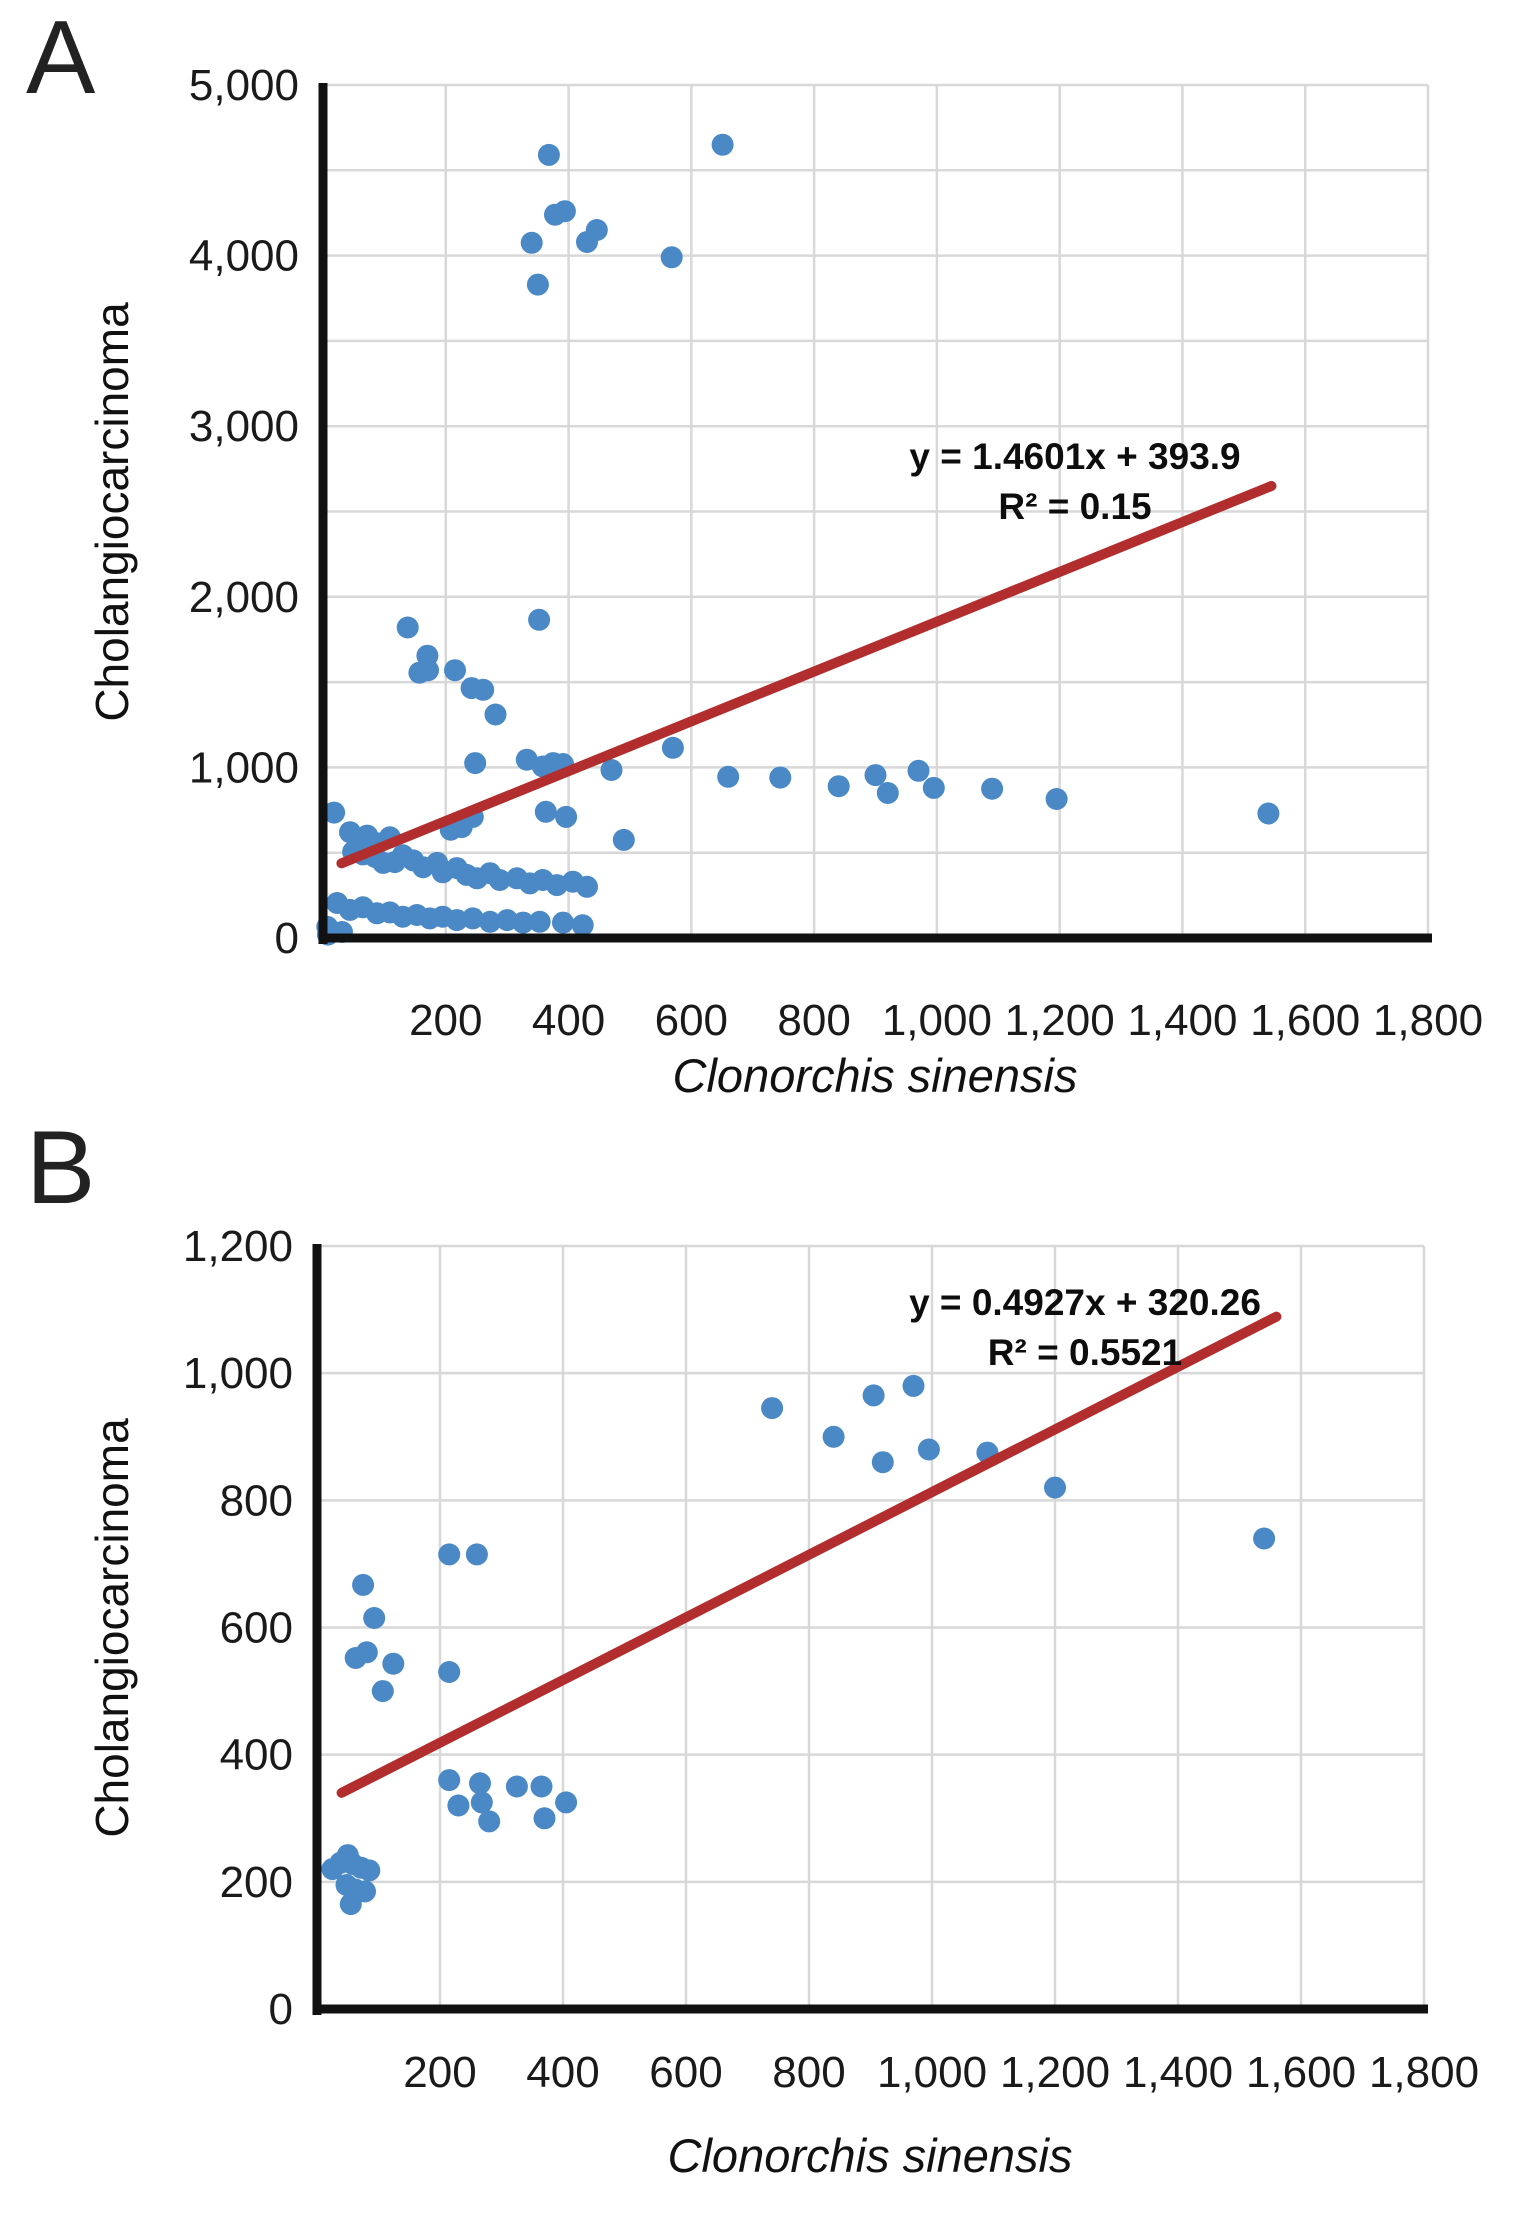 The image size is (1515, 2220). Describe the element at coordinates (256, 1628) in the screenshot. I see `y-tick-label: 600` at that location.